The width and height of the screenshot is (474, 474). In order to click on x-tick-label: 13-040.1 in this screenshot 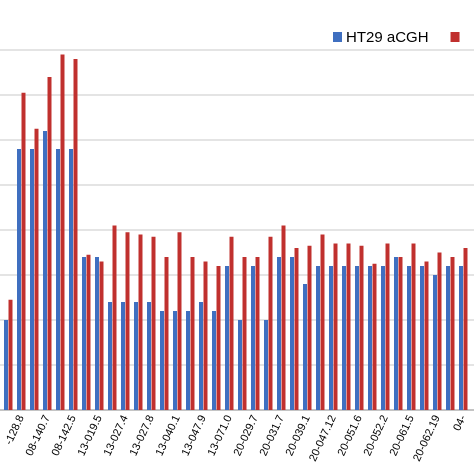, I will do `click(168, 435)`.